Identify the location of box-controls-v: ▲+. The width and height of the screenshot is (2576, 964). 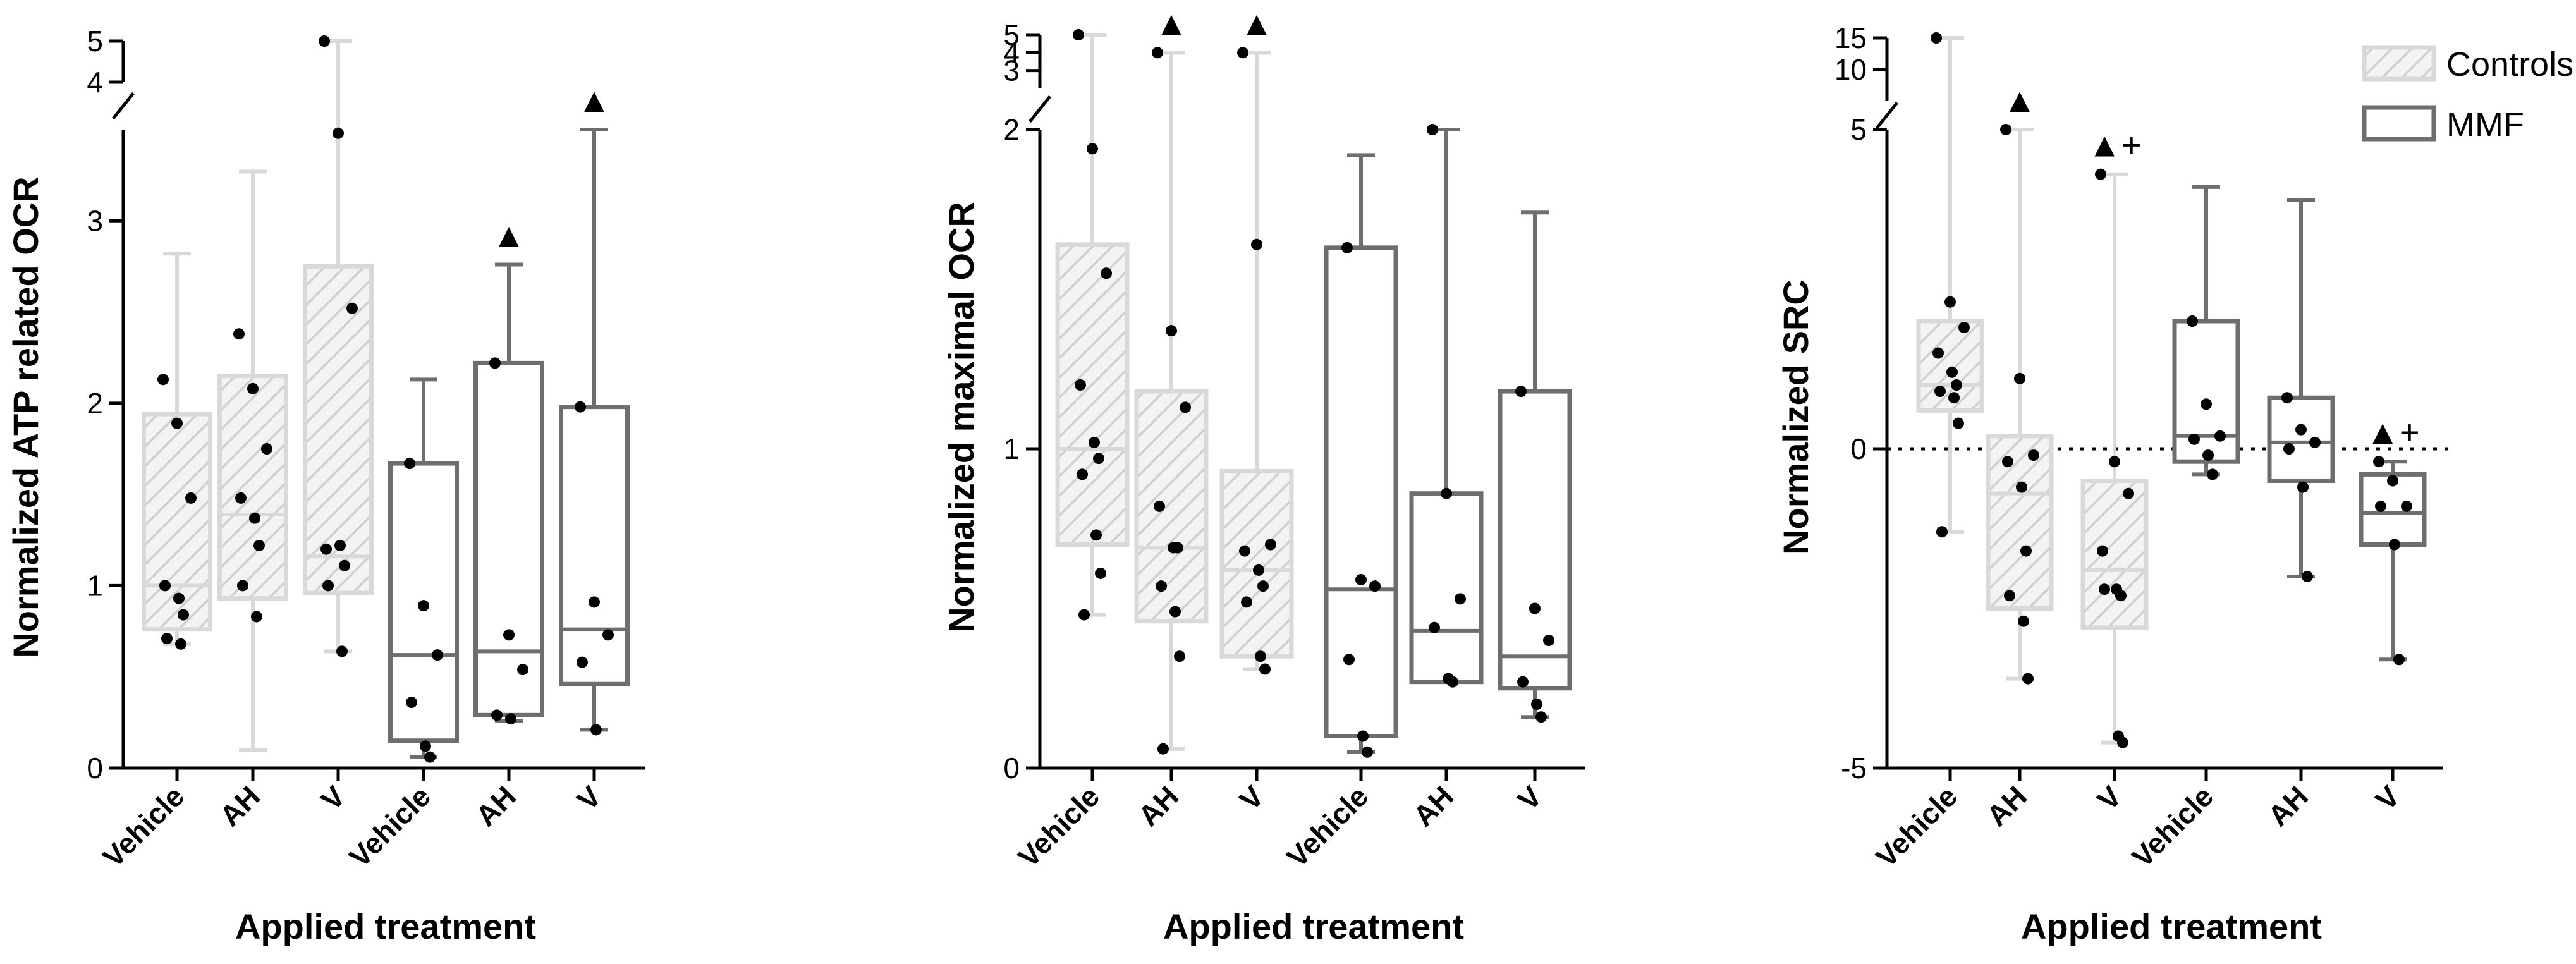
(2114, 437).